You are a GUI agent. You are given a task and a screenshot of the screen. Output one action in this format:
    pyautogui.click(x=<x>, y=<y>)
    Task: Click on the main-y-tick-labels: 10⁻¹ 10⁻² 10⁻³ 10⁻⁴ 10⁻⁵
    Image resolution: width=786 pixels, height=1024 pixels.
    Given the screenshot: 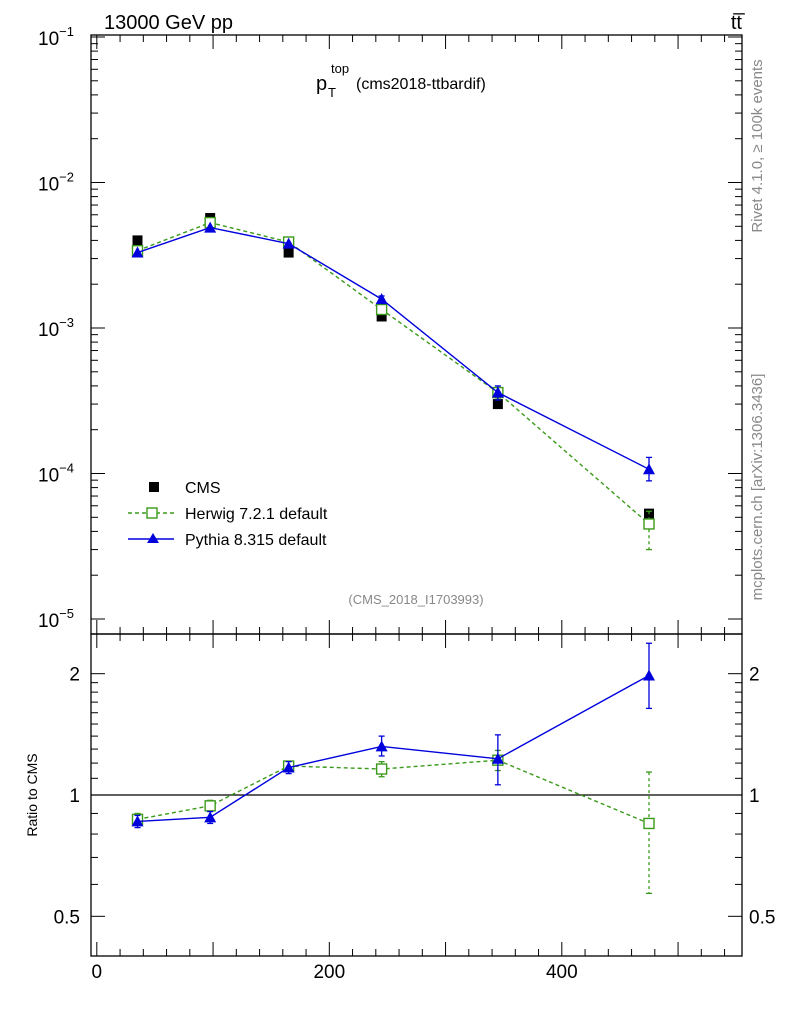 What is the action you would take?
    pyautogui.click(x=56, y=328)
    